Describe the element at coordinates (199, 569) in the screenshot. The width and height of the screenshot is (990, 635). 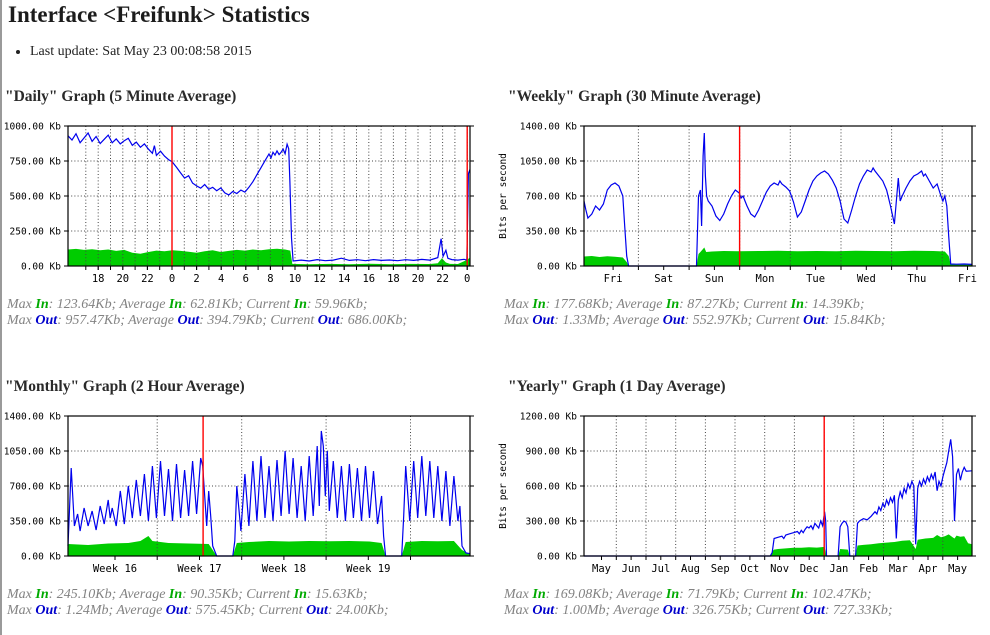
I see `svg-text: Week 17` at that location.